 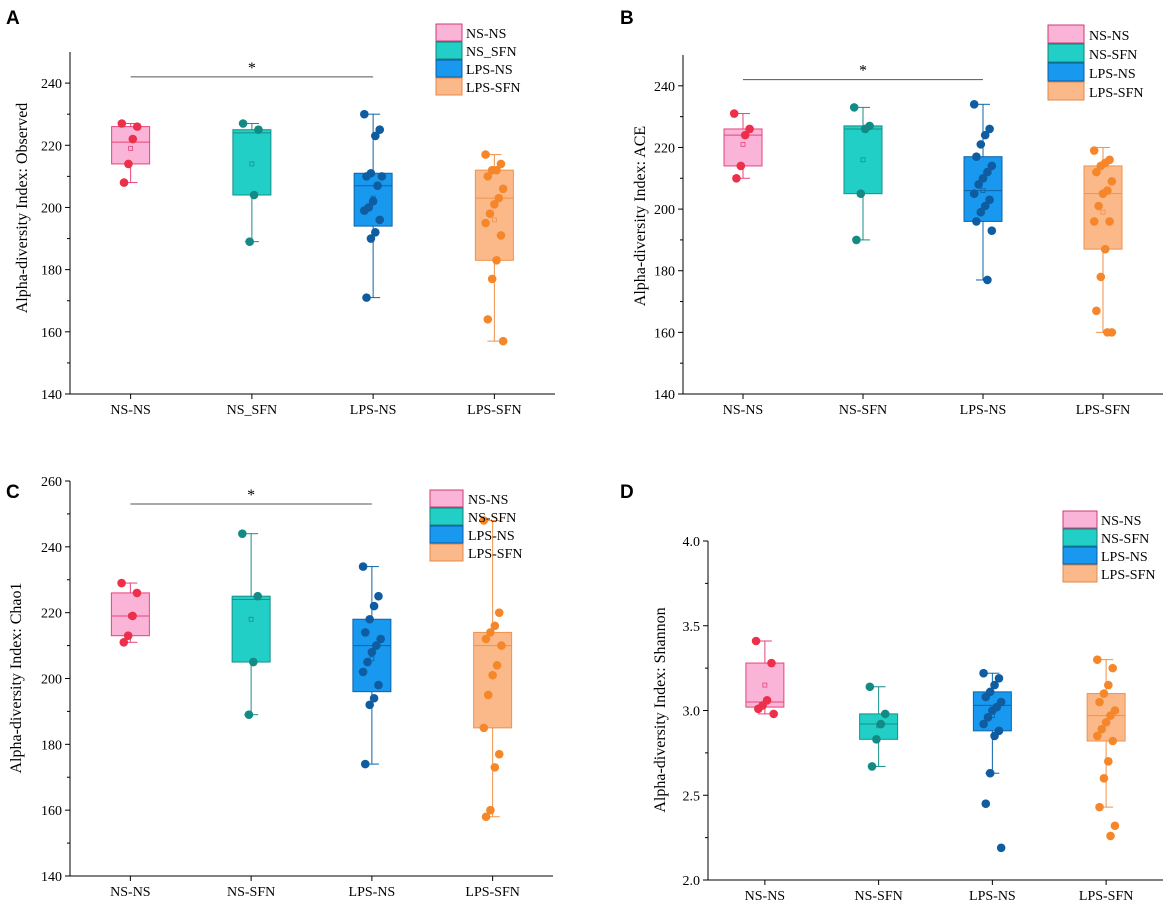 What do you see at coordinates (449, 50) in the screenshot?
I see `legend-swatch-ns-sfn` at bounding box center [449, 50].